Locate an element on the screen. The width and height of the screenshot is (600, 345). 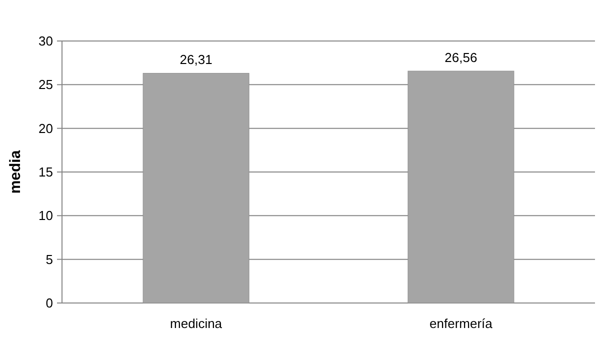
data-label: 26,31 is located at coordinates (196, 60).